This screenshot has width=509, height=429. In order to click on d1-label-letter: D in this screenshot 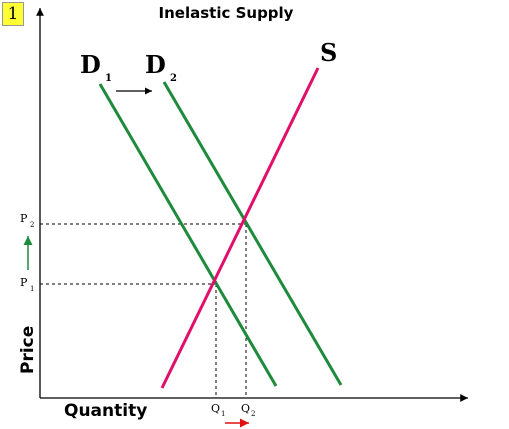, I will do `click(90, 64)`.